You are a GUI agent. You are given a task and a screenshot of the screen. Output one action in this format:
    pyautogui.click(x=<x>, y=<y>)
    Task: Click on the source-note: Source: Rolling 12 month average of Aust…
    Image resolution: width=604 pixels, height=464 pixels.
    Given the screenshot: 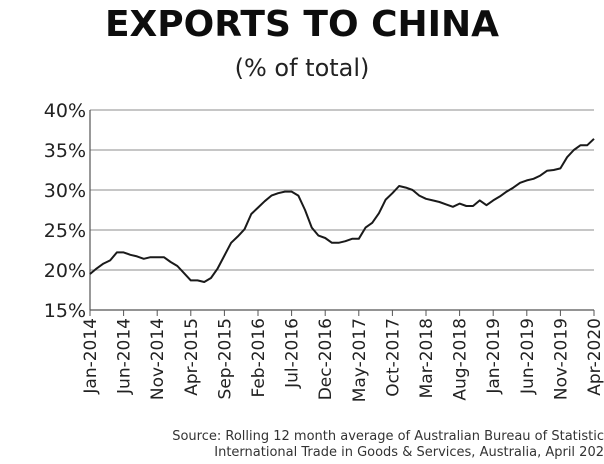 What is the action you would take?
    pyautogui.click(x=302, y=445)
    